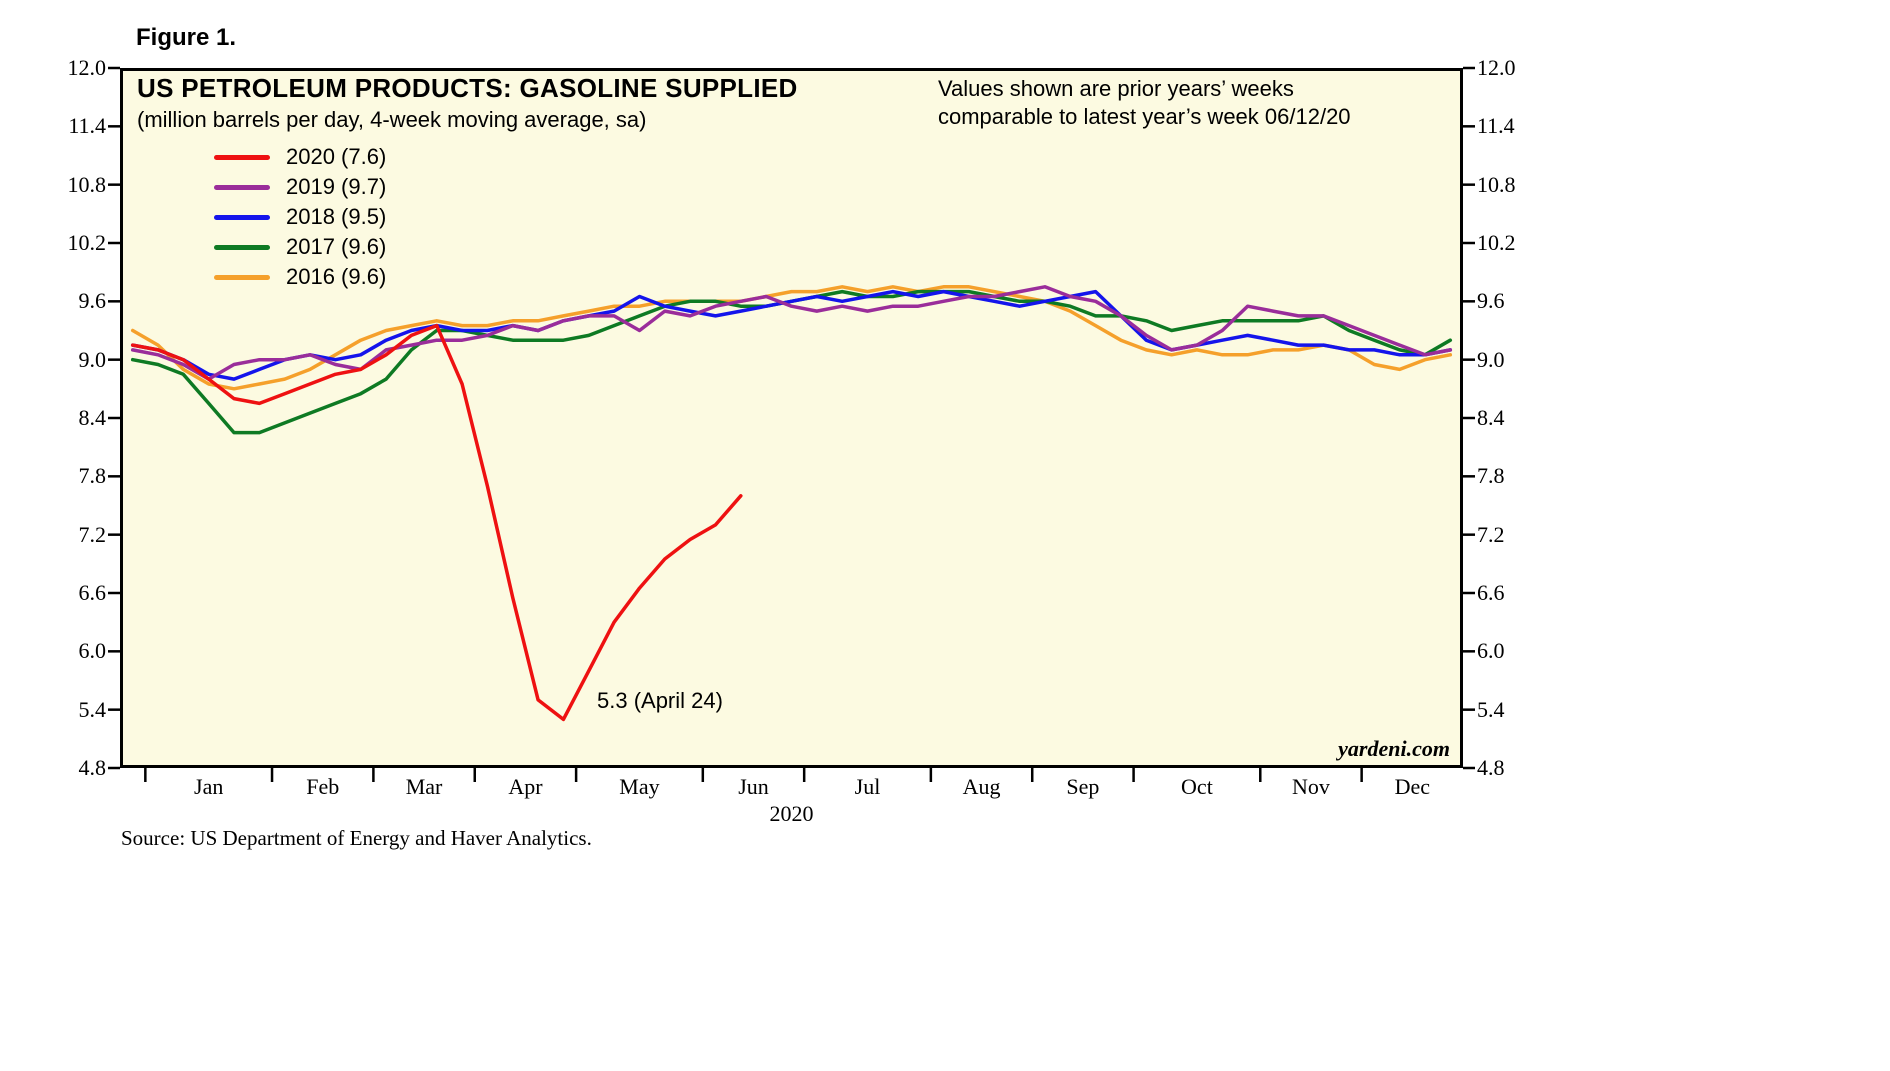  Describe the element at coordinates (87, 67) in the screenshot. I see `y-tick-label-left: 12.0` at that location.